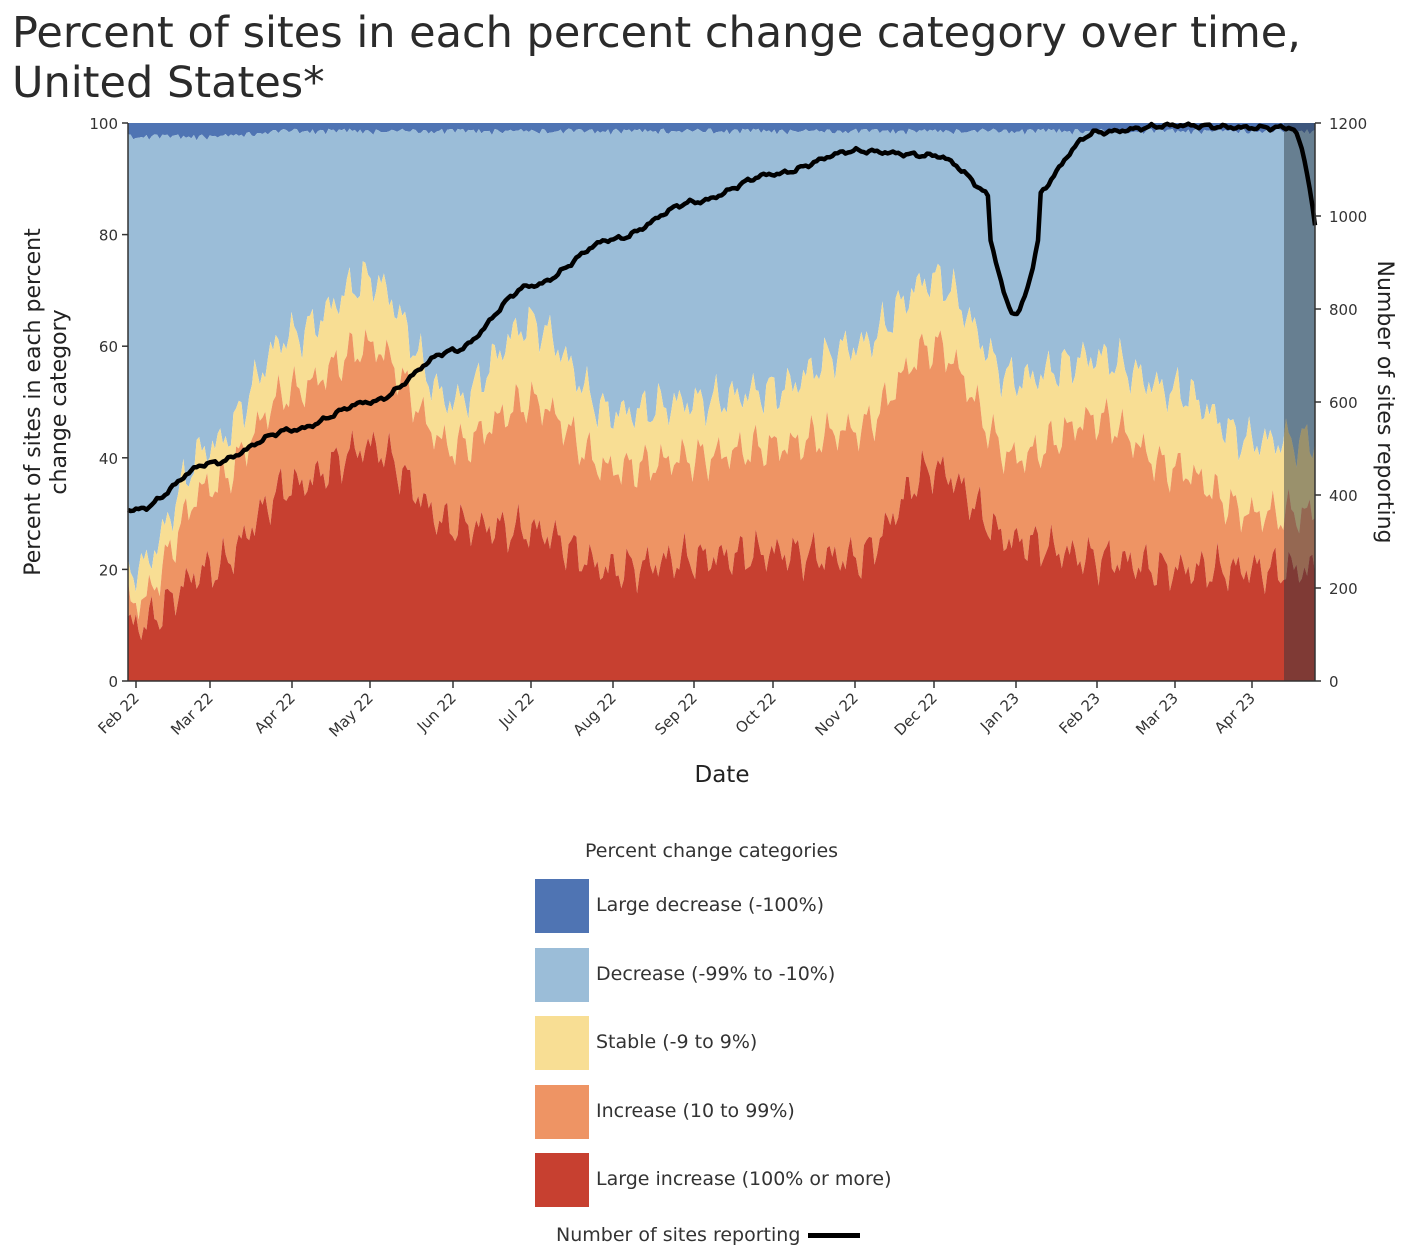 This screenshot has height=1250, width=1412. I want to click on legend-item-decrease: Decrease (-99% to -10%), so click(785, 975).